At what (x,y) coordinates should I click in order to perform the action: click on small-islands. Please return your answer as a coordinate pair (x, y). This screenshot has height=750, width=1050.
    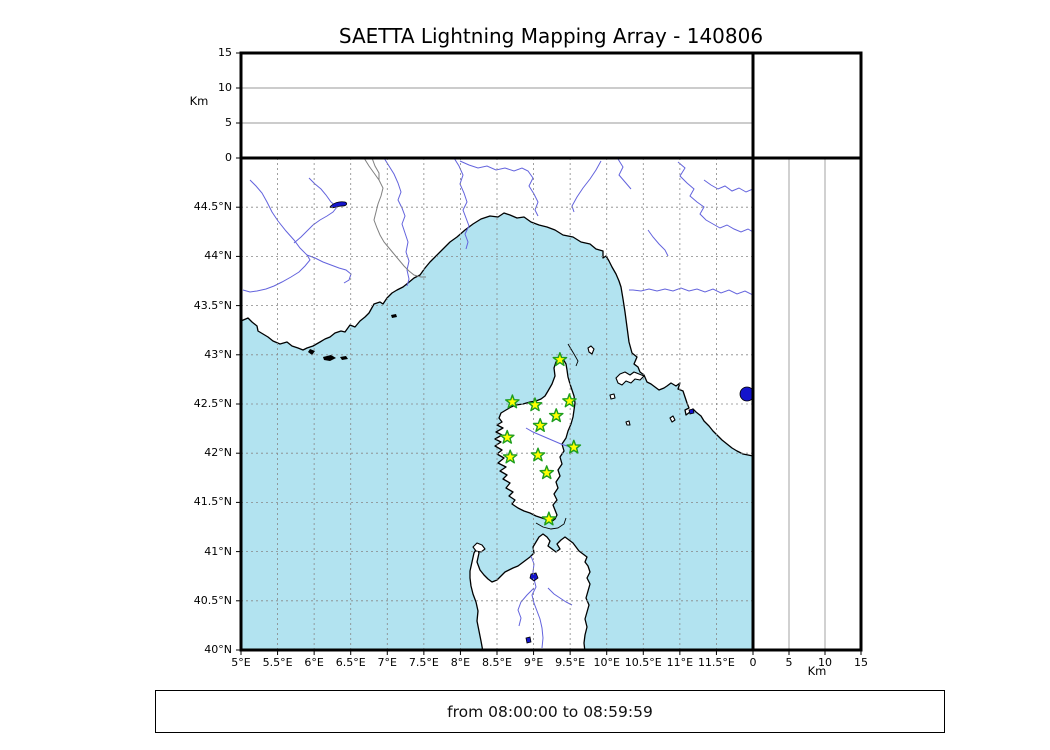
    Looking at the image, I should click on (574, 449).